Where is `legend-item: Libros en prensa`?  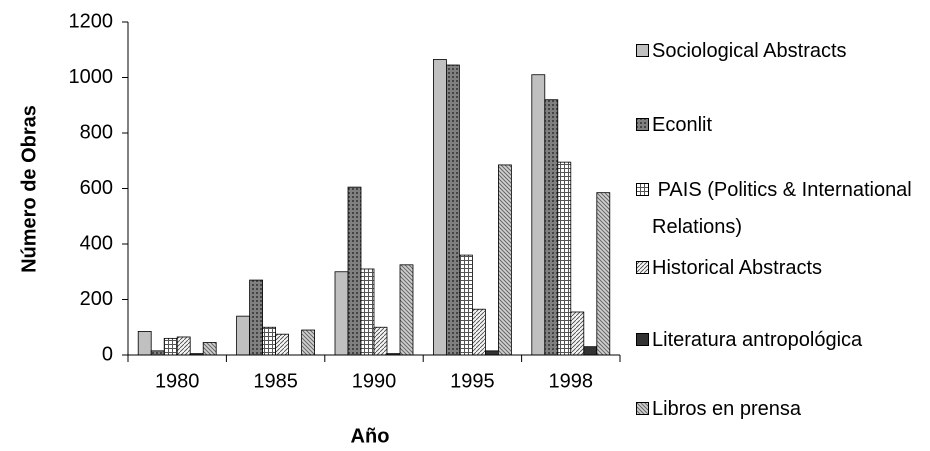
legend-item: Libros en prensa is located at coordinates (781, 409).